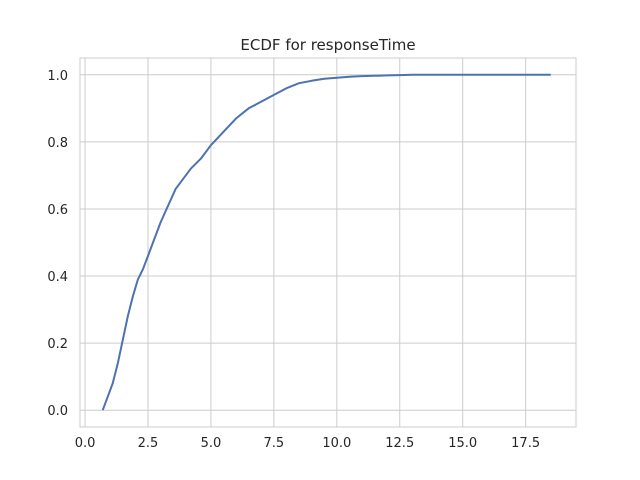 The image size is (640, 480). What do you see at coordinates (57, 277) in the screenshot?
I see `y-tick-label: 0.4` at bounding box center [57, 277].